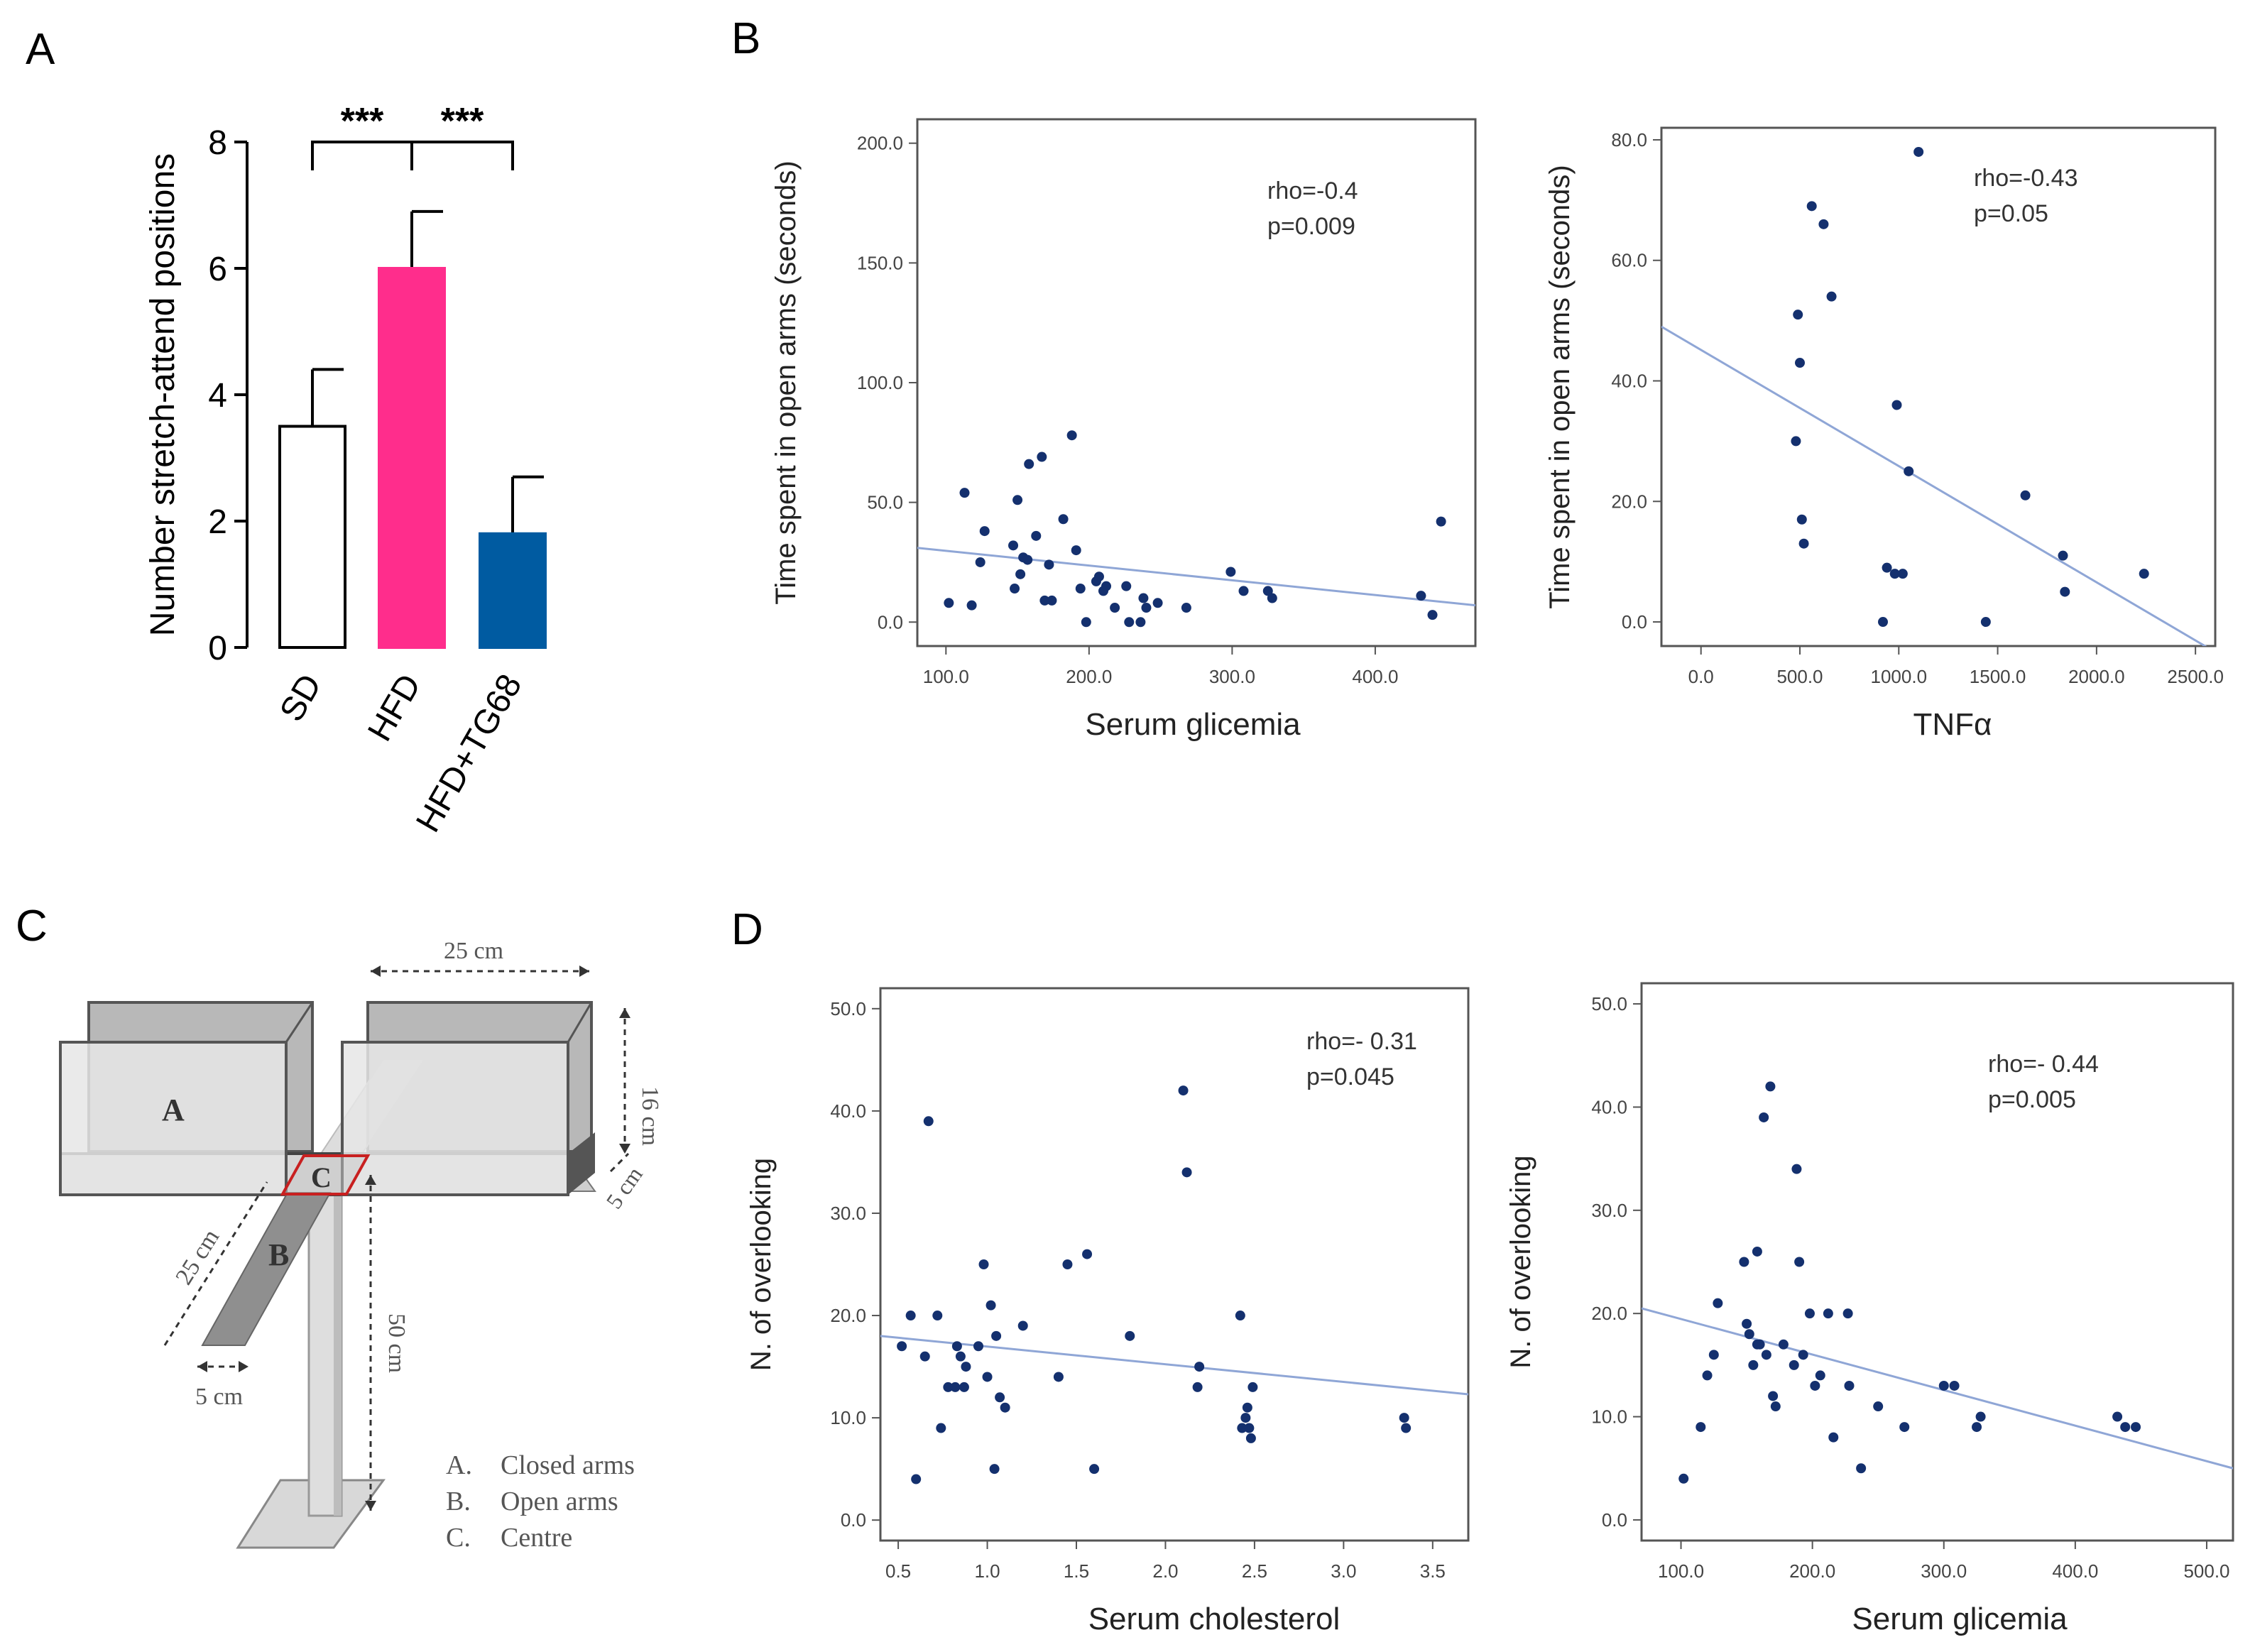 Image resolution: width=2255 pixels, height=1652 pixels. Describe the element at coordinates (584, 972) in the screenshot. I see `arrow-top-right` at that location.